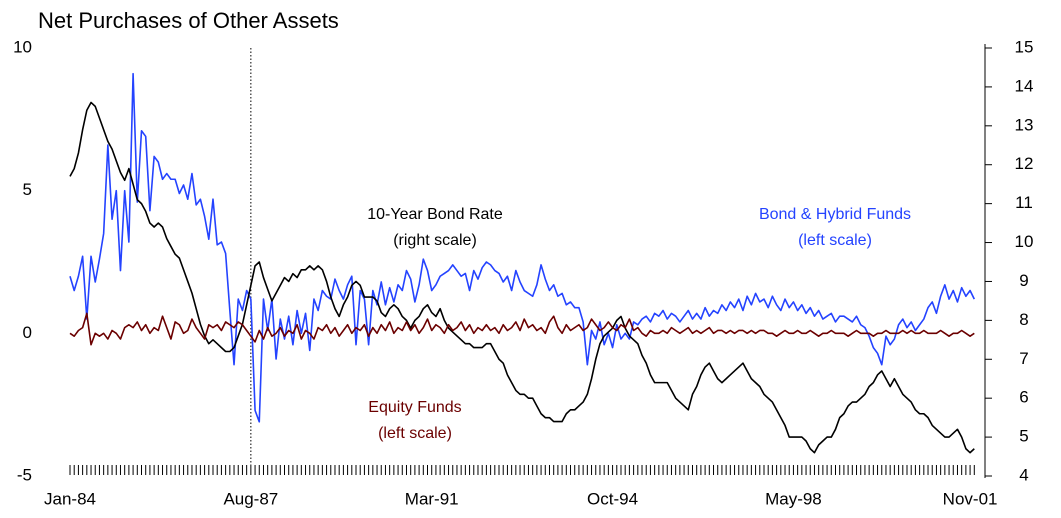 The image size is (1061, 518). I want to click on x-tick-label: Oct-94, so click(612, 498).